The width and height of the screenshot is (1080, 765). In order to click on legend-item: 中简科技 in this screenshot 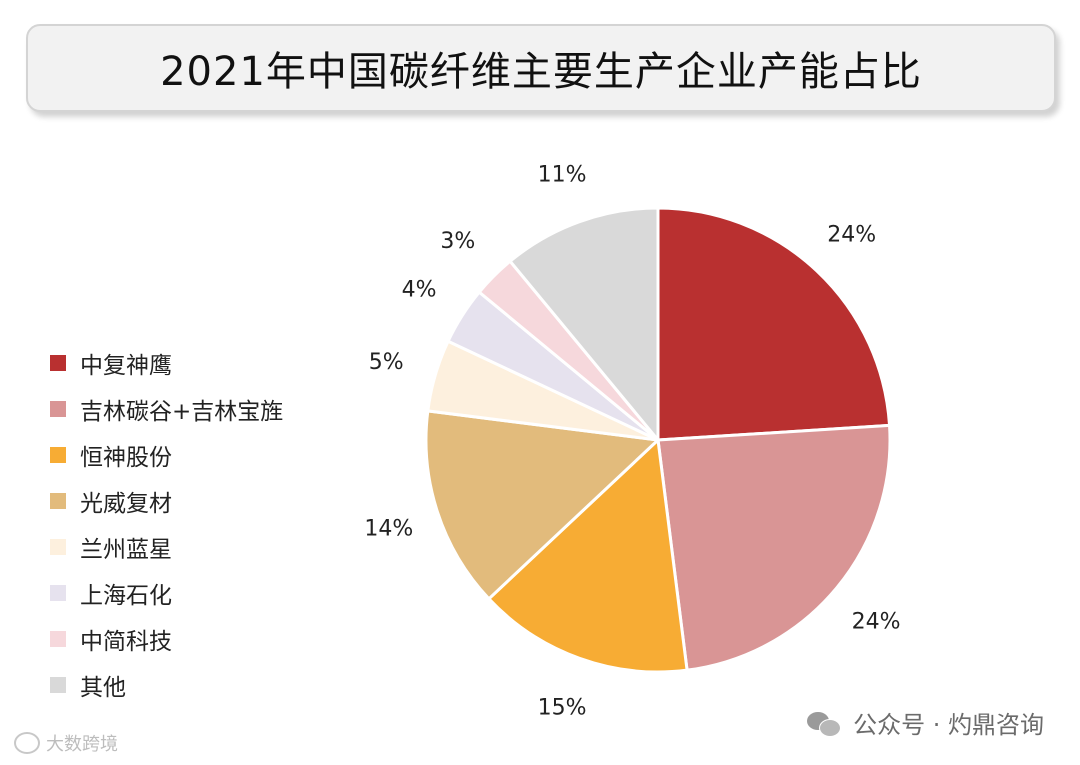, I will do `click(166, 639)`.